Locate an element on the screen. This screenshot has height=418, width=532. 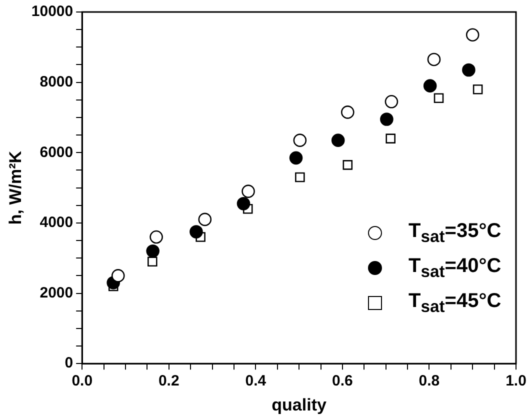
x-tick-label: 0.6 is located at coordinates (342, 381).